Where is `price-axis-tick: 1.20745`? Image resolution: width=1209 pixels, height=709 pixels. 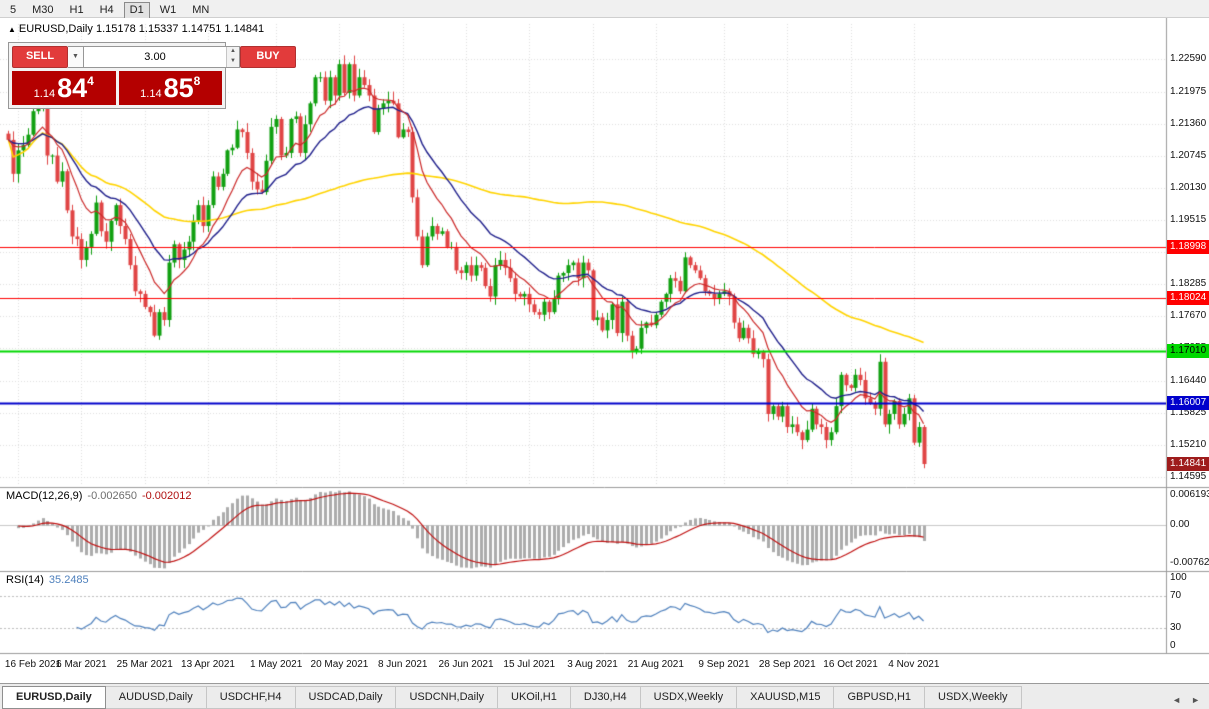 price-axis-tick: 1.20745 is located at coordinates (1188, 155).